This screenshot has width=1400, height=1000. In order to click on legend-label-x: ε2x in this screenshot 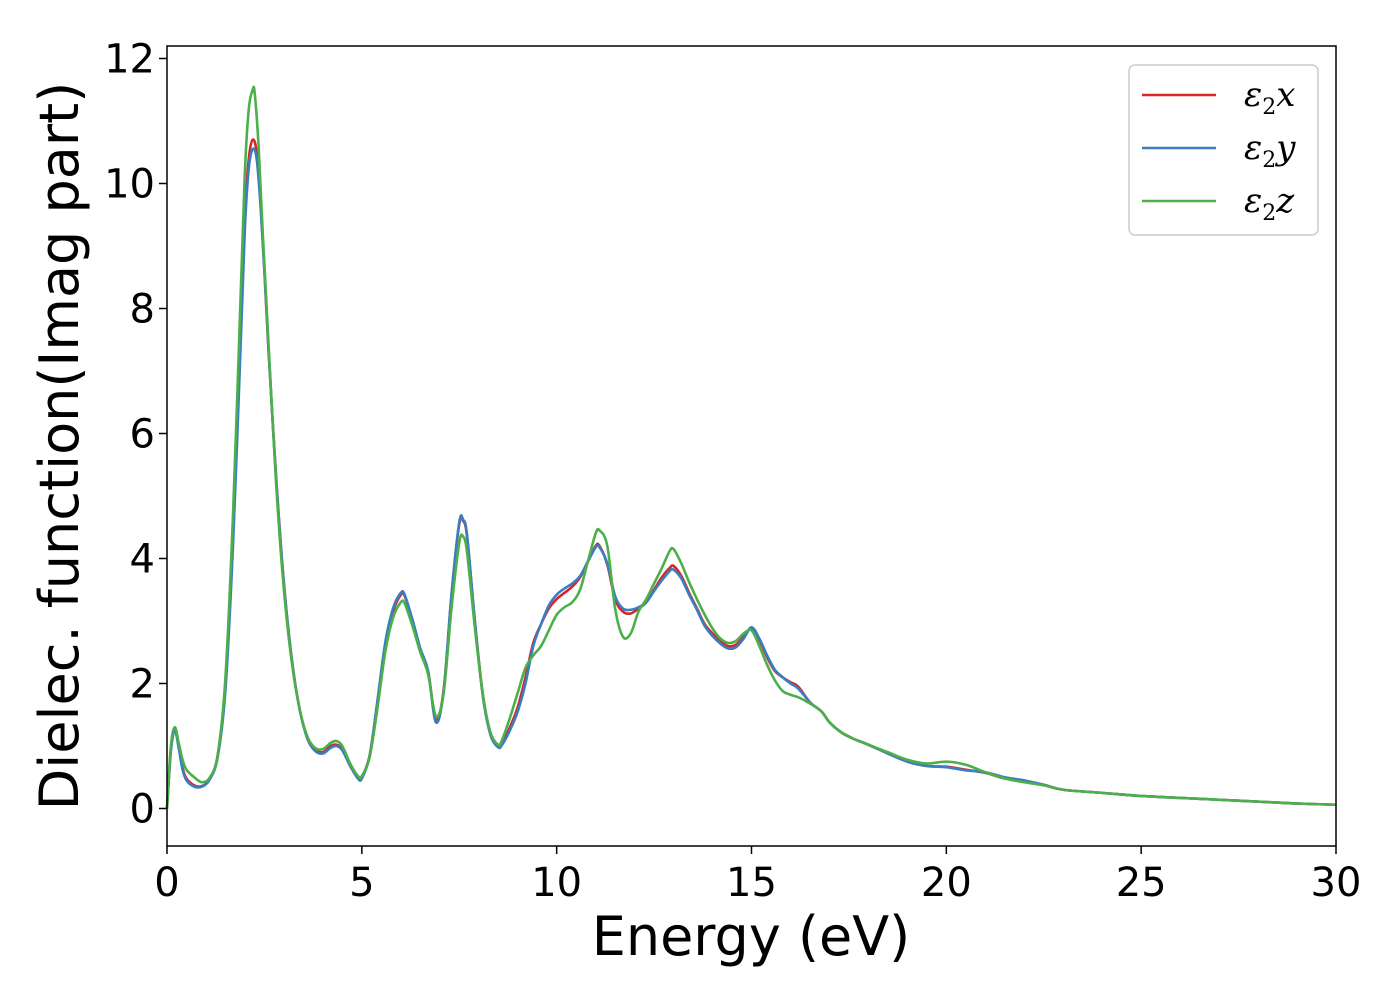, I will do `click(1269, 97)`.